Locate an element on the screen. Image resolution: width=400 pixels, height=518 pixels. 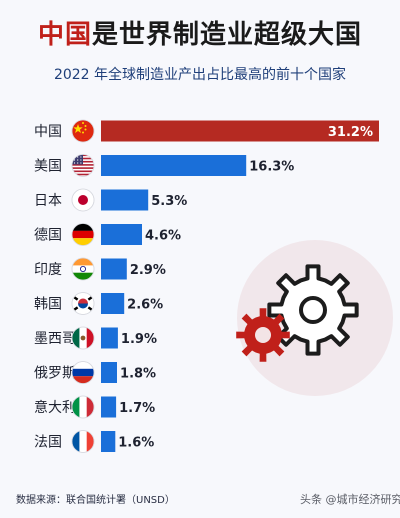
bar-row: 意大利 1.7% is located at coordinates (94, 407).